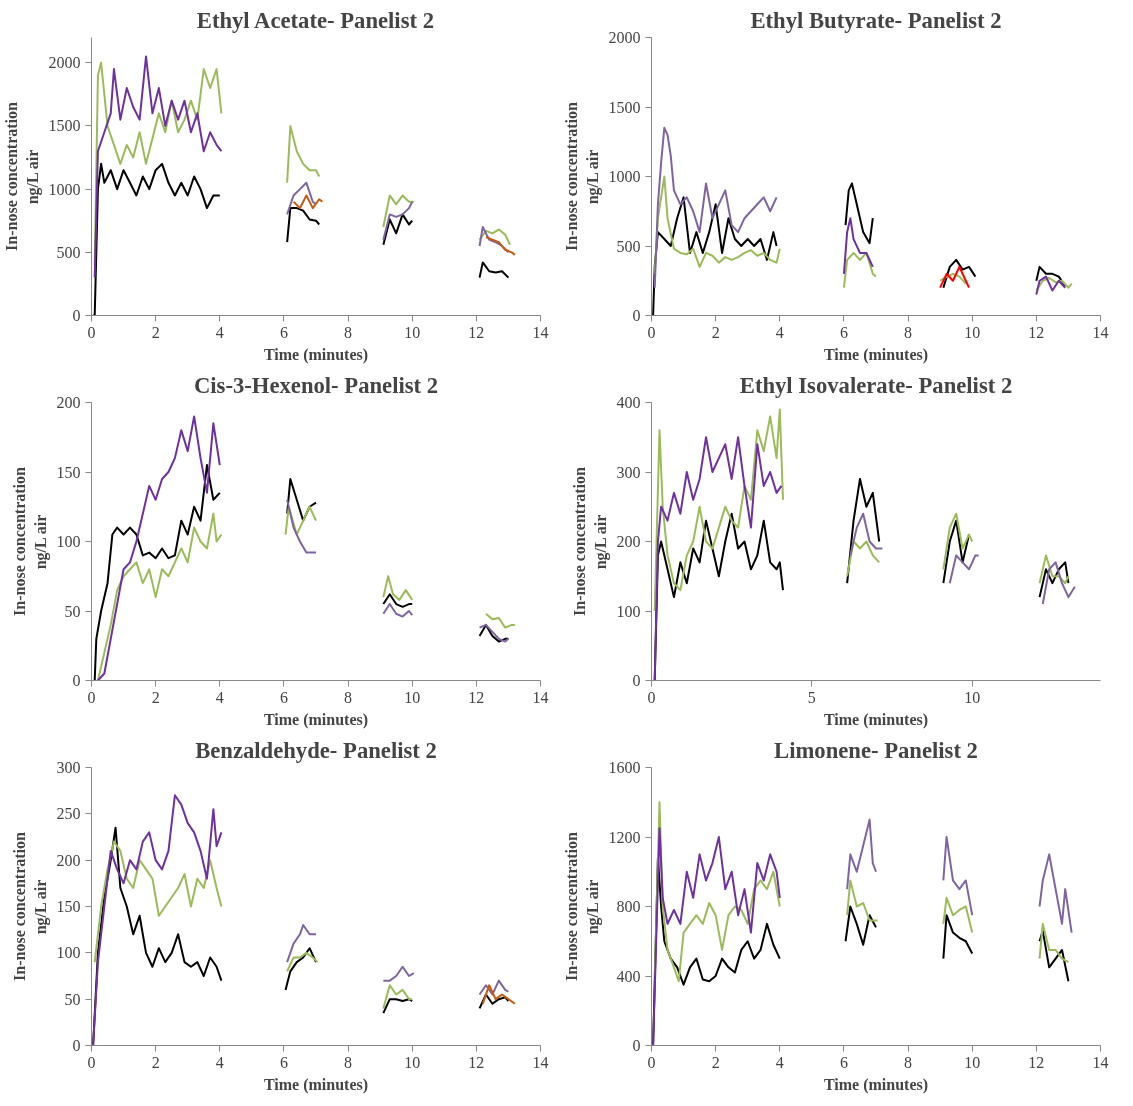 The image size is (1133, 1106). I want to click on y-tick-label: 1200, so click(624, 837).